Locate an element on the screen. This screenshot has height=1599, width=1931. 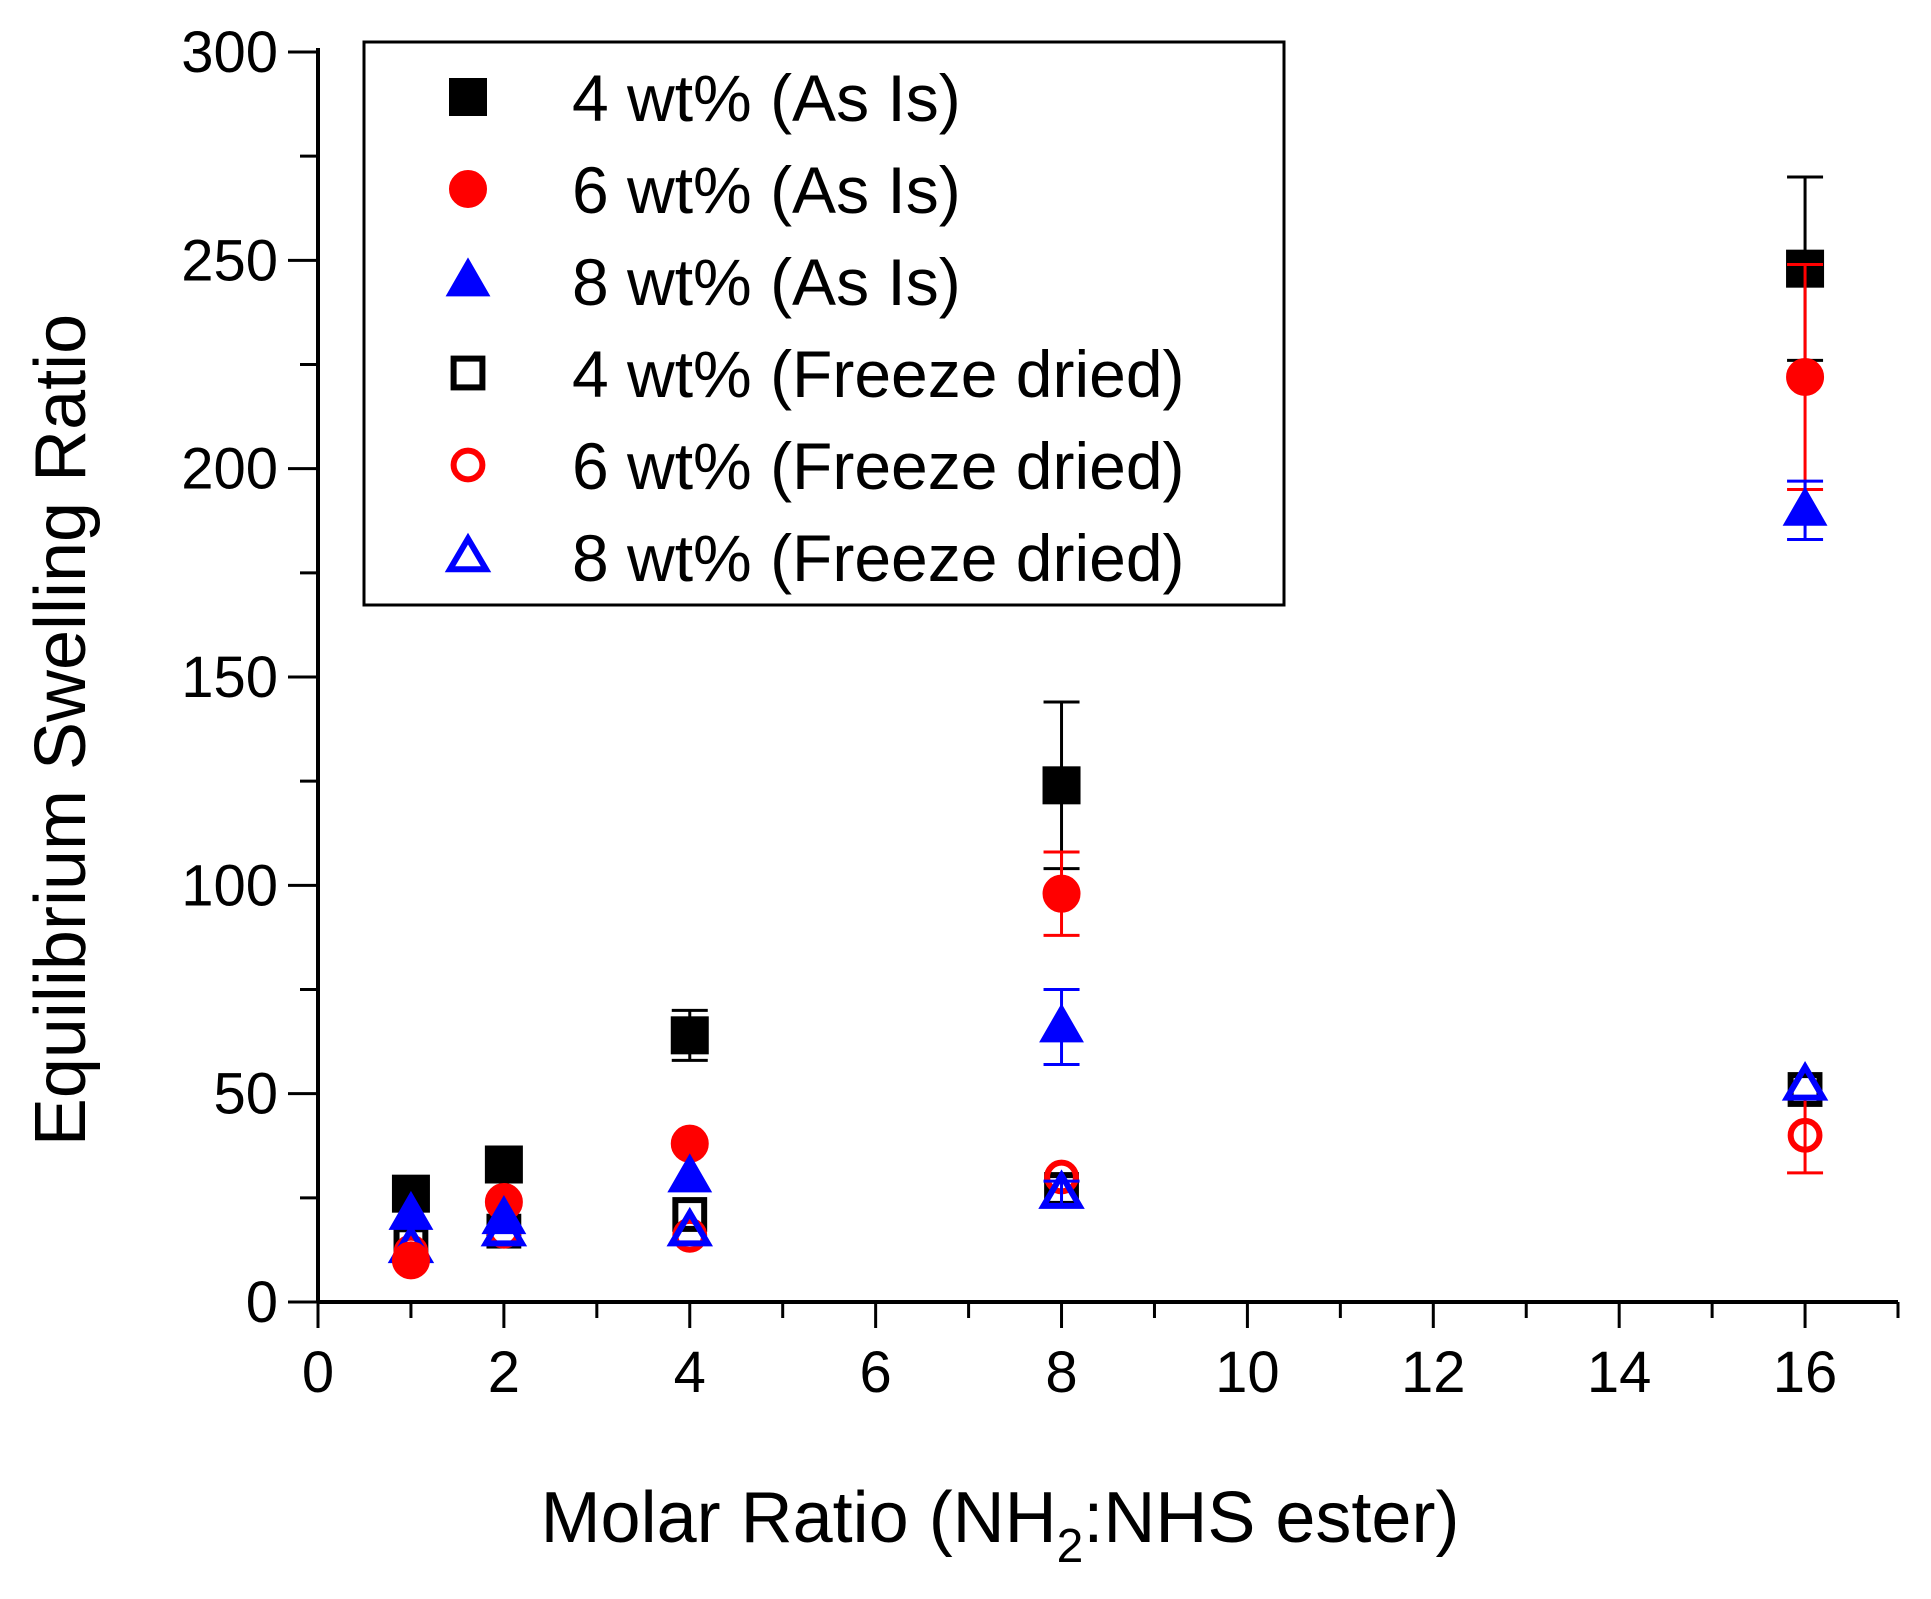
legend-label: 8 wt% (Freeze dried) is located at coordinates (878, 558).